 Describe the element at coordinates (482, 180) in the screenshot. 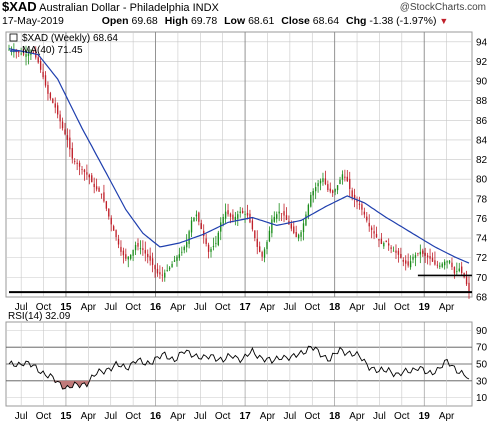

I see `price-ytick-label: 80` at that location.